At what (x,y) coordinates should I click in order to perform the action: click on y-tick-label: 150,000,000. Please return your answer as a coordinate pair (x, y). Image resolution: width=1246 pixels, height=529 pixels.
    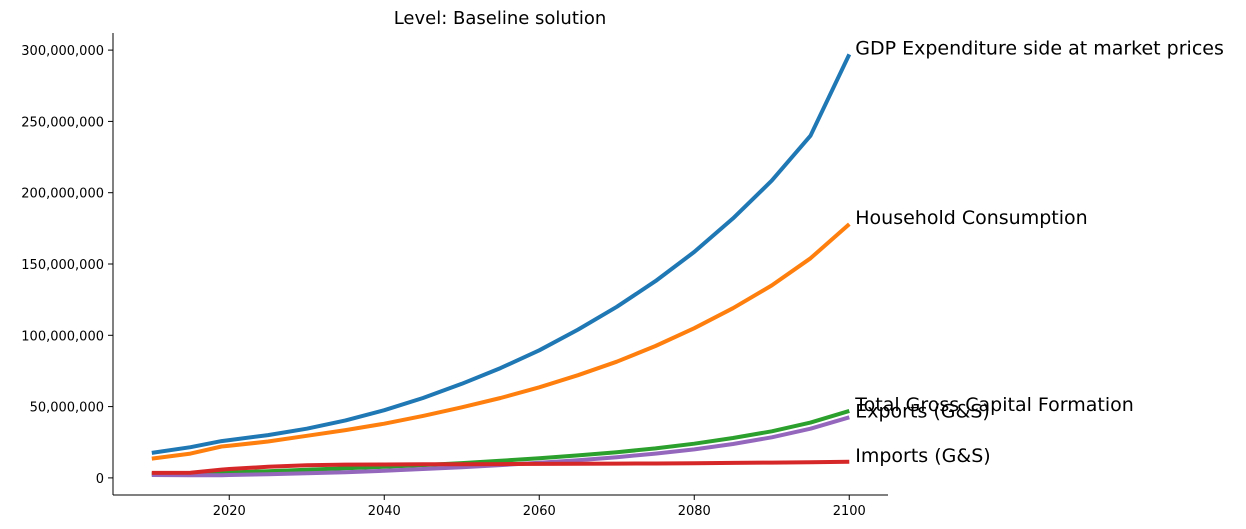
    Looking at the image, I should click on (62, 265).